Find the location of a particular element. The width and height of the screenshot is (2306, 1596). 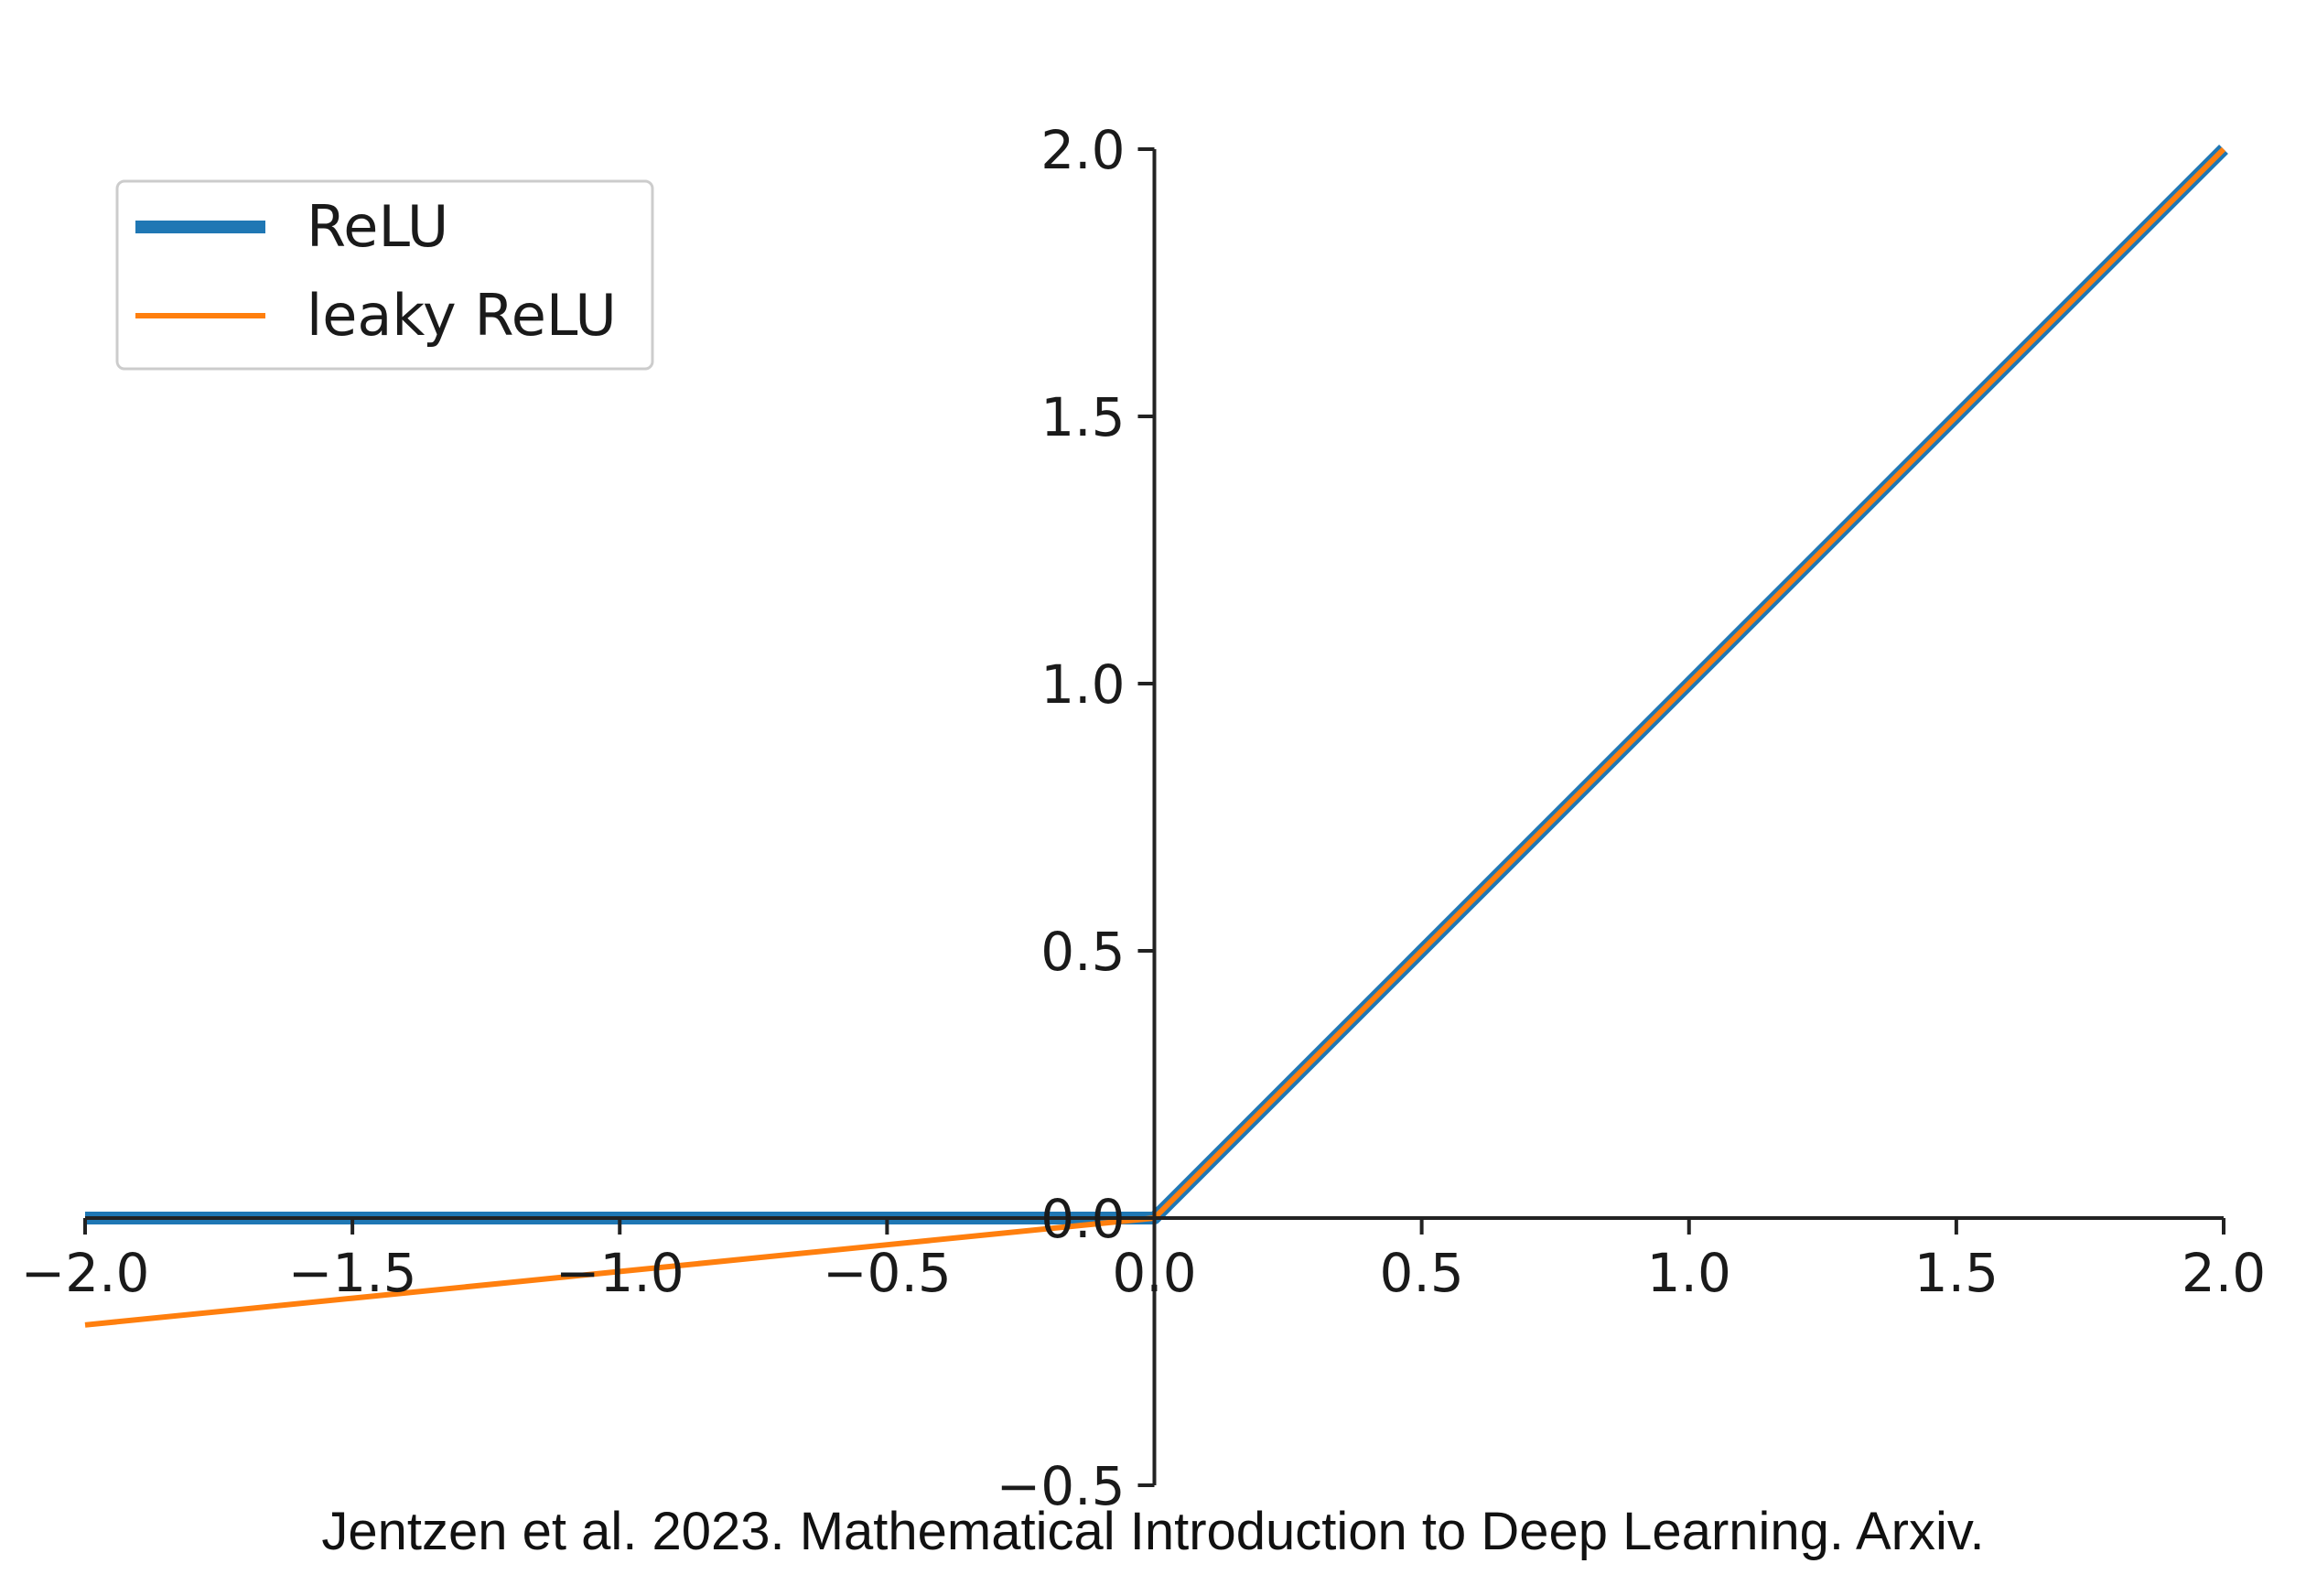

x-tick-label: 1.0 is located at coordinates (1689, 1273).